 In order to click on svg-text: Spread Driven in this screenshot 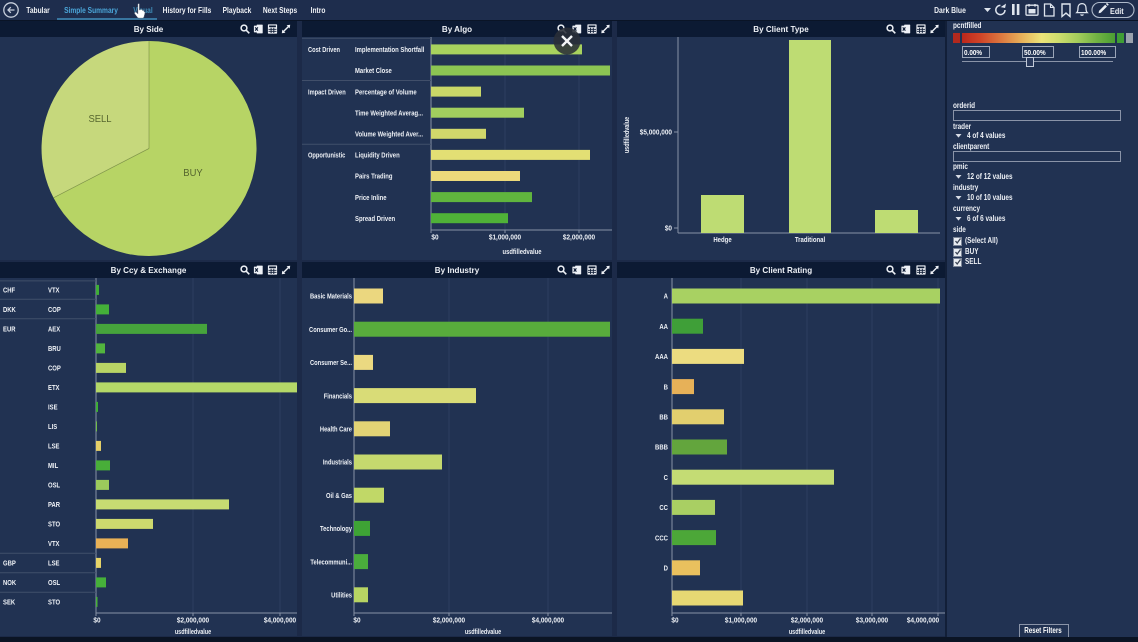, I will do `click(375, 219)`.